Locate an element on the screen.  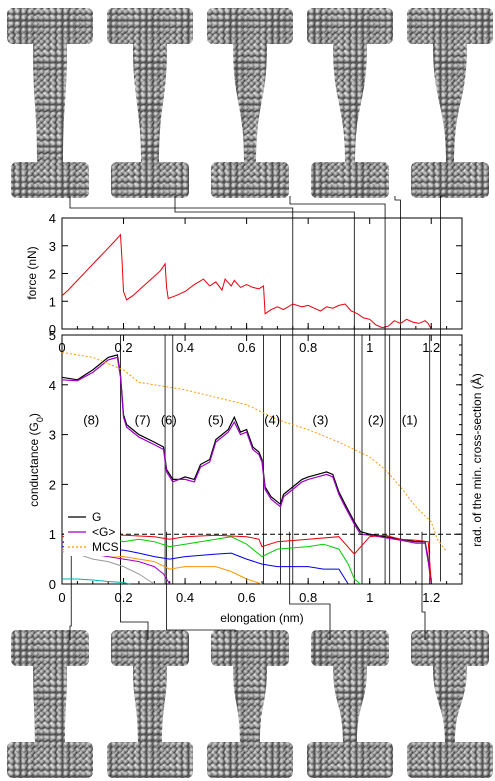
cond-y-tick-label: 0 is located at coordinates (52, 584).